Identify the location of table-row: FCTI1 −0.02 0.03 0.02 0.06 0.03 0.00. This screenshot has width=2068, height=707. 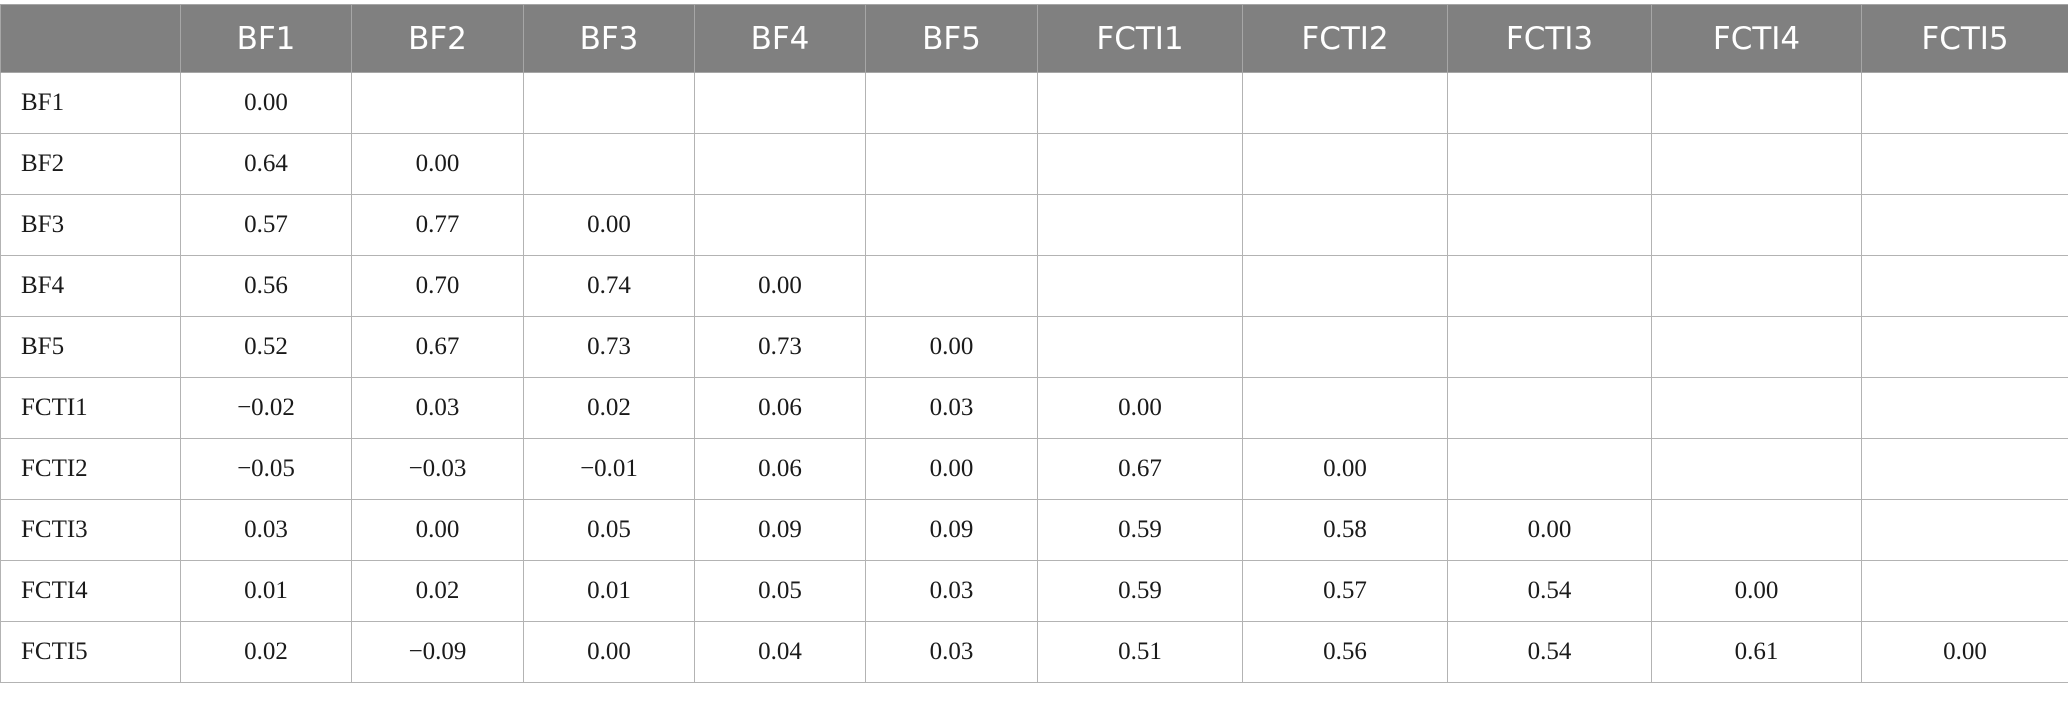
(1034, 408).